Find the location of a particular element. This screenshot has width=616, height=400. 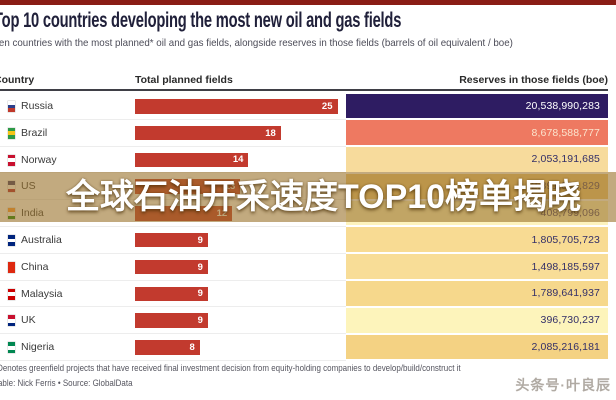

headline-overlay-band: 全球石油开采速度TOP10榜单揭晓 is located at coordinates (308, 197).